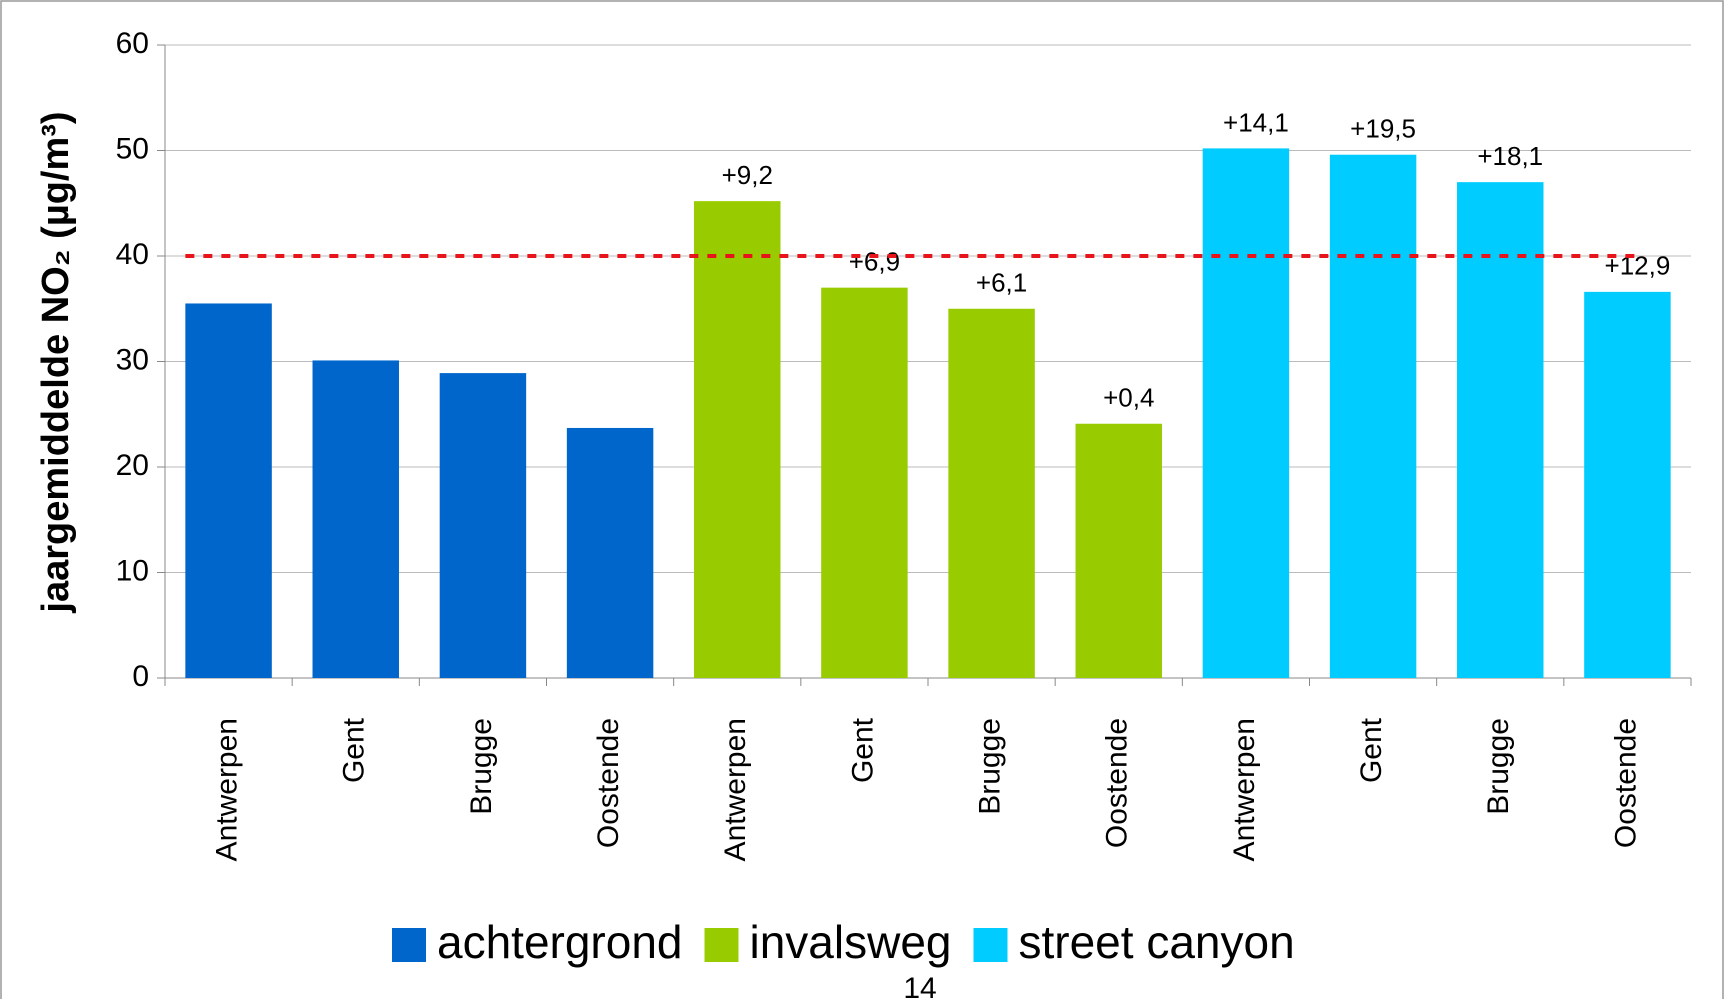  Describe the element at coordinates (874, 262) in the screenshot. I see `annotation: +6,9` at that location.